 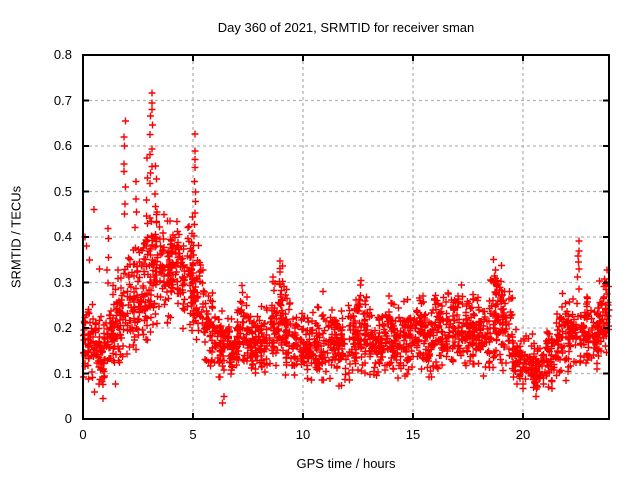 I want to click on y-tick-label: 0.4, so click(x=62, y=236).